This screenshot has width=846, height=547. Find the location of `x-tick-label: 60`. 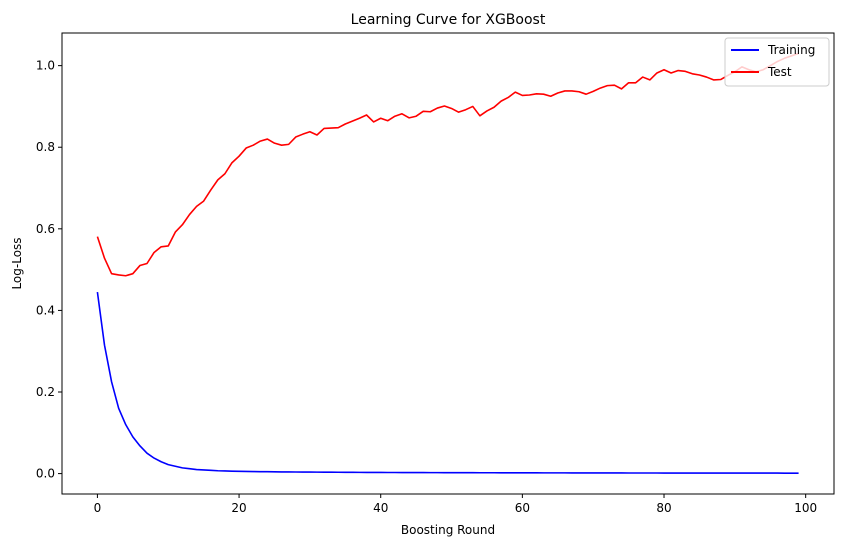

x-tick-label: 60 is located at coordinates (522, 508).